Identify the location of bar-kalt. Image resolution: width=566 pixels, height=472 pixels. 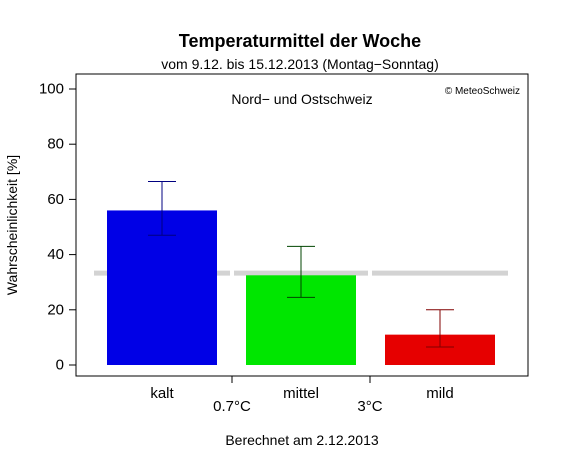
(162, 287).